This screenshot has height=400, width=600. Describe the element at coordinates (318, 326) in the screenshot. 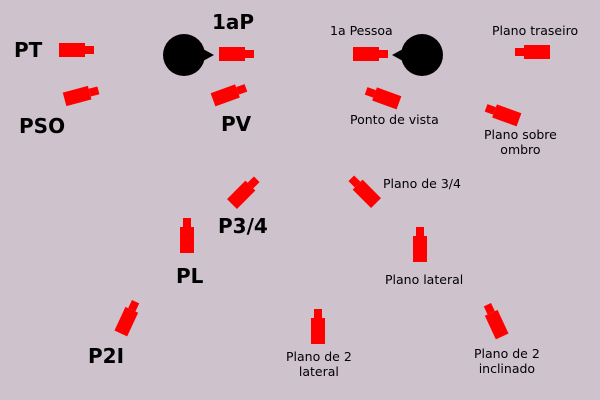

I see `camera-plano-de-2-lateral-icon` at that location.